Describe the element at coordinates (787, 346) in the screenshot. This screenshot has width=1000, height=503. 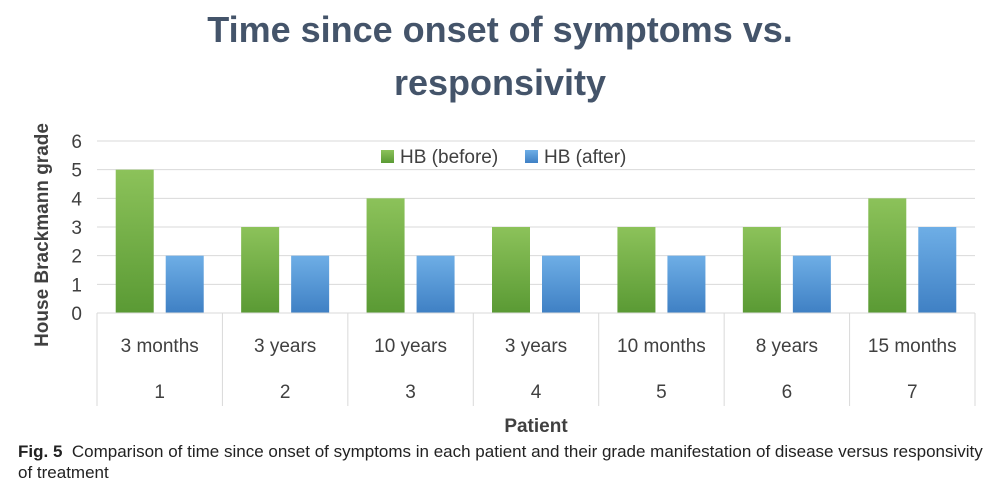
I see `category-duration-label: 8 years` at that location.